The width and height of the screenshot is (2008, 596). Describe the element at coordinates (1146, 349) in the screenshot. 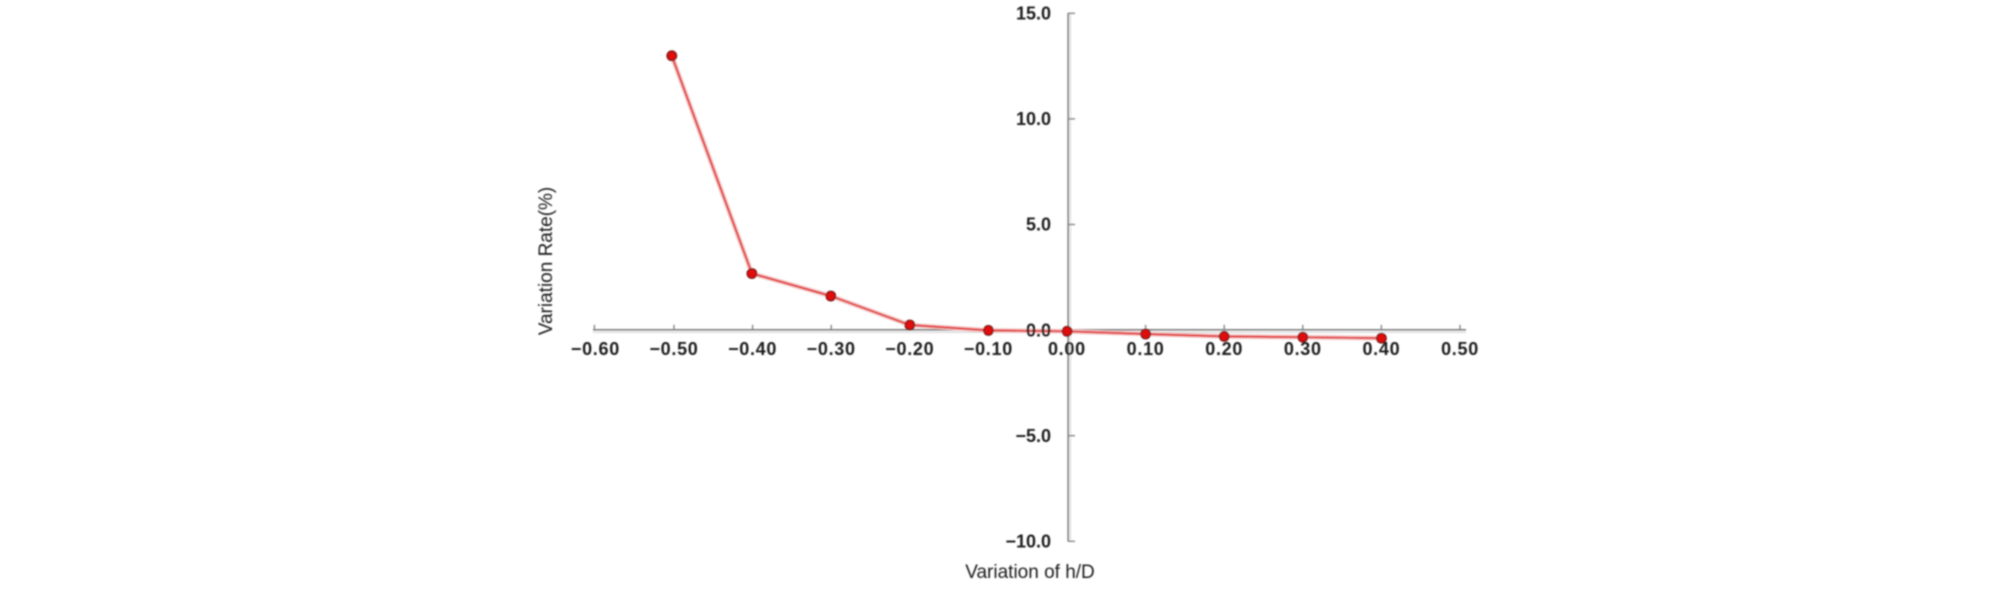

I see `svg-text: 0.10` at that location.